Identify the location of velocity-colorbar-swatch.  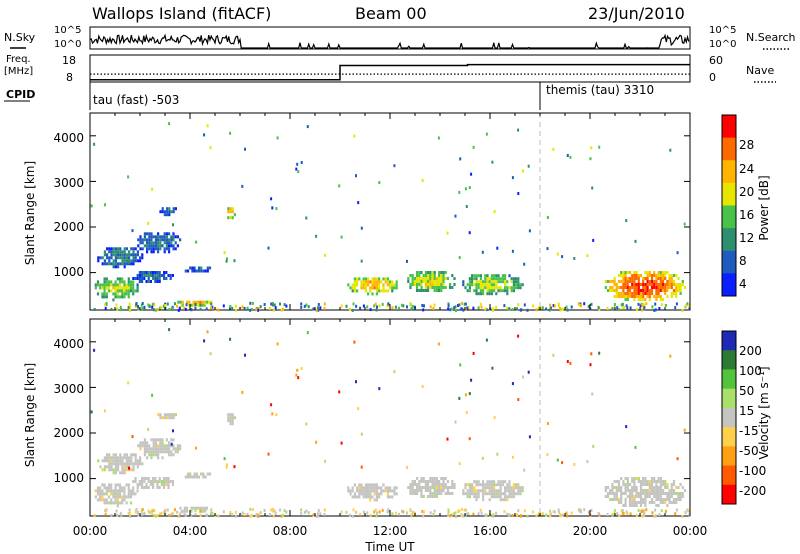
(729, 341).